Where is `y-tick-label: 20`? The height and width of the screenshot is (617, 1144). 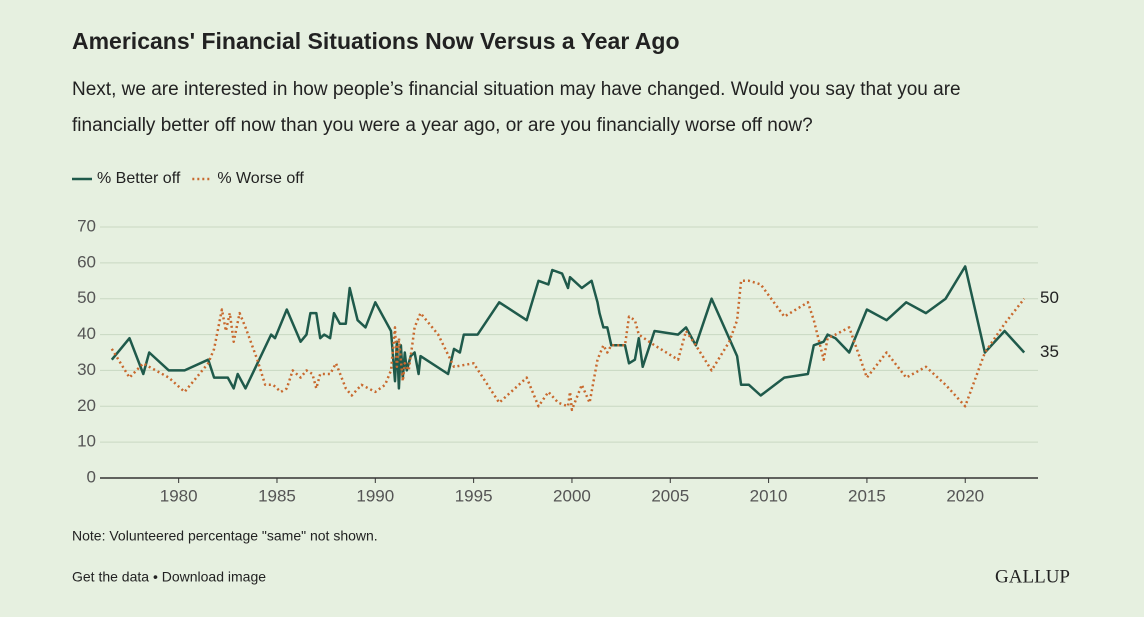 y-tick-label: 20 is located at coordinates (86, 405).